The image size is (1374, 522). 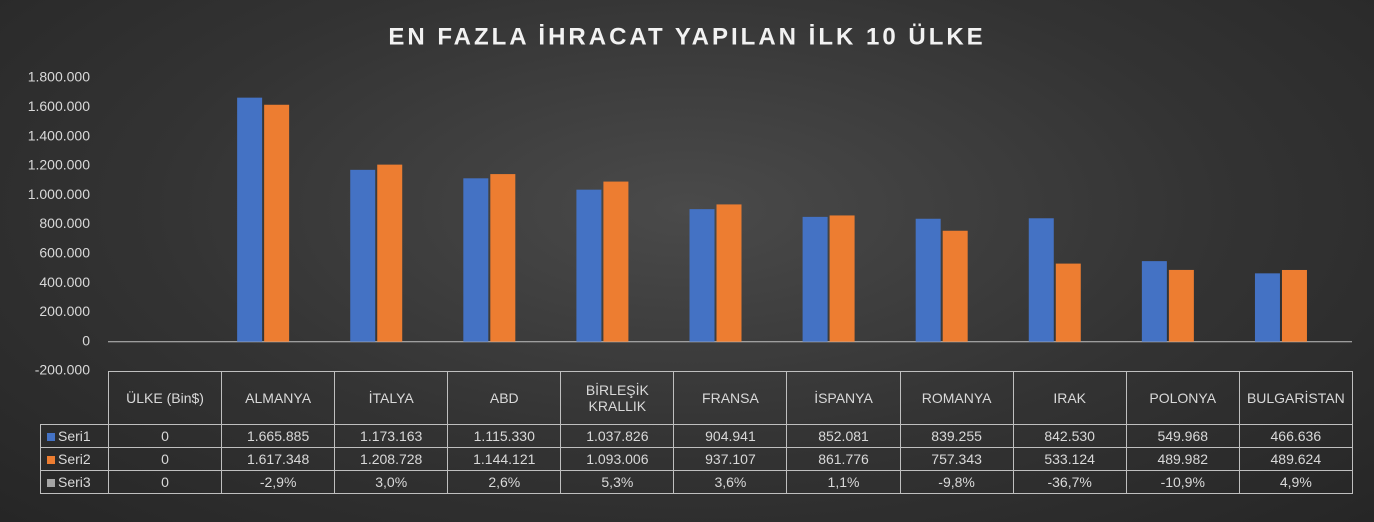 I want to click on value-label: 1.617.348, so click(x=278, y=459).